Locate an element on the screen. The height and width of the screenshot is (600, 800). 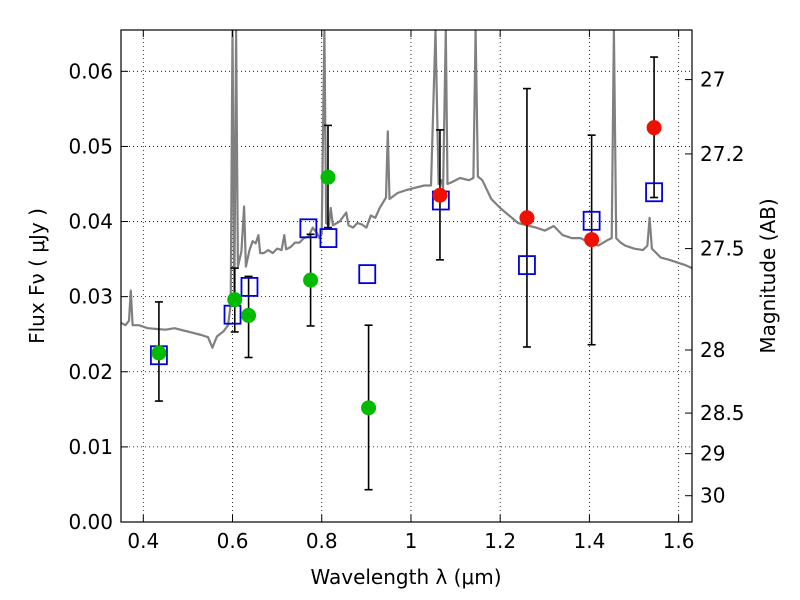
right-tick-label: 27.5 is located at coordinates (722, 249).